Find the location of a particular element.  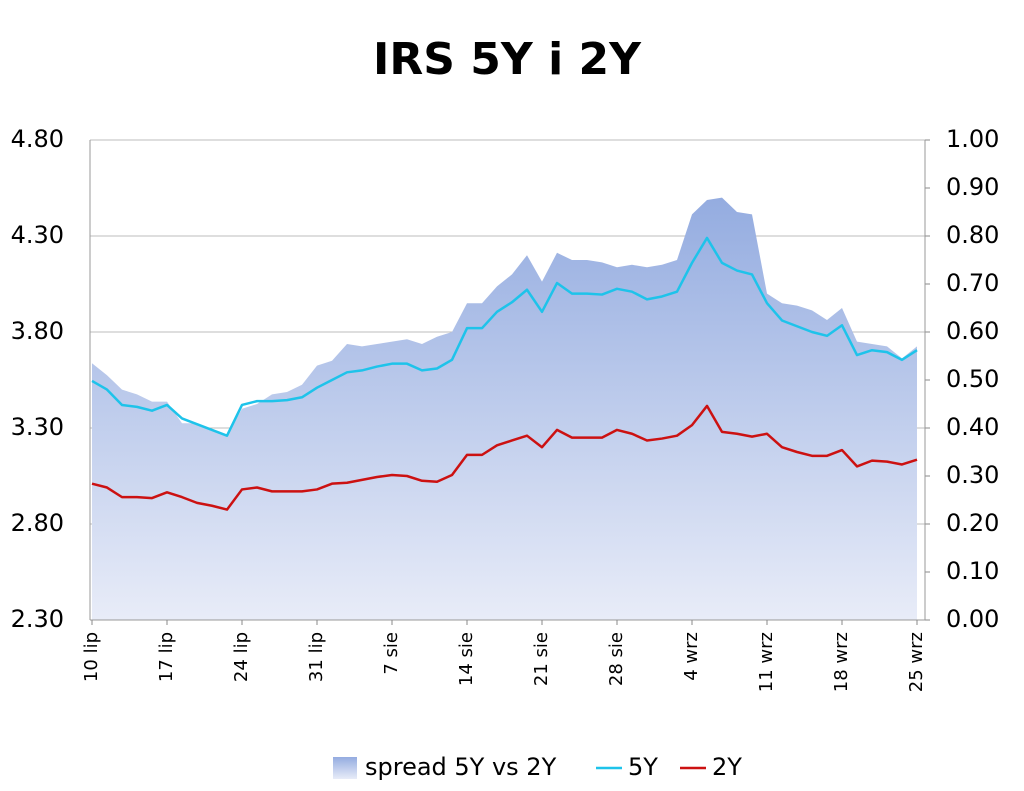

x-tick-label: 24 lip is located at coordinates (241, 657).